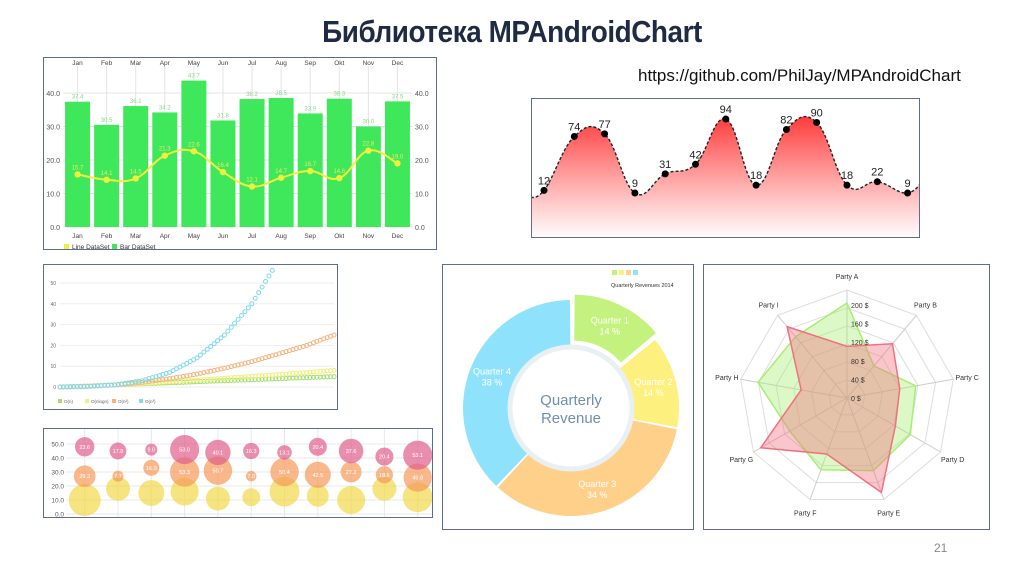 The image size is (1024, 574). Describe the element at coordinates (574, 127) in the screenshot. I see `data-label: 74` at that location.